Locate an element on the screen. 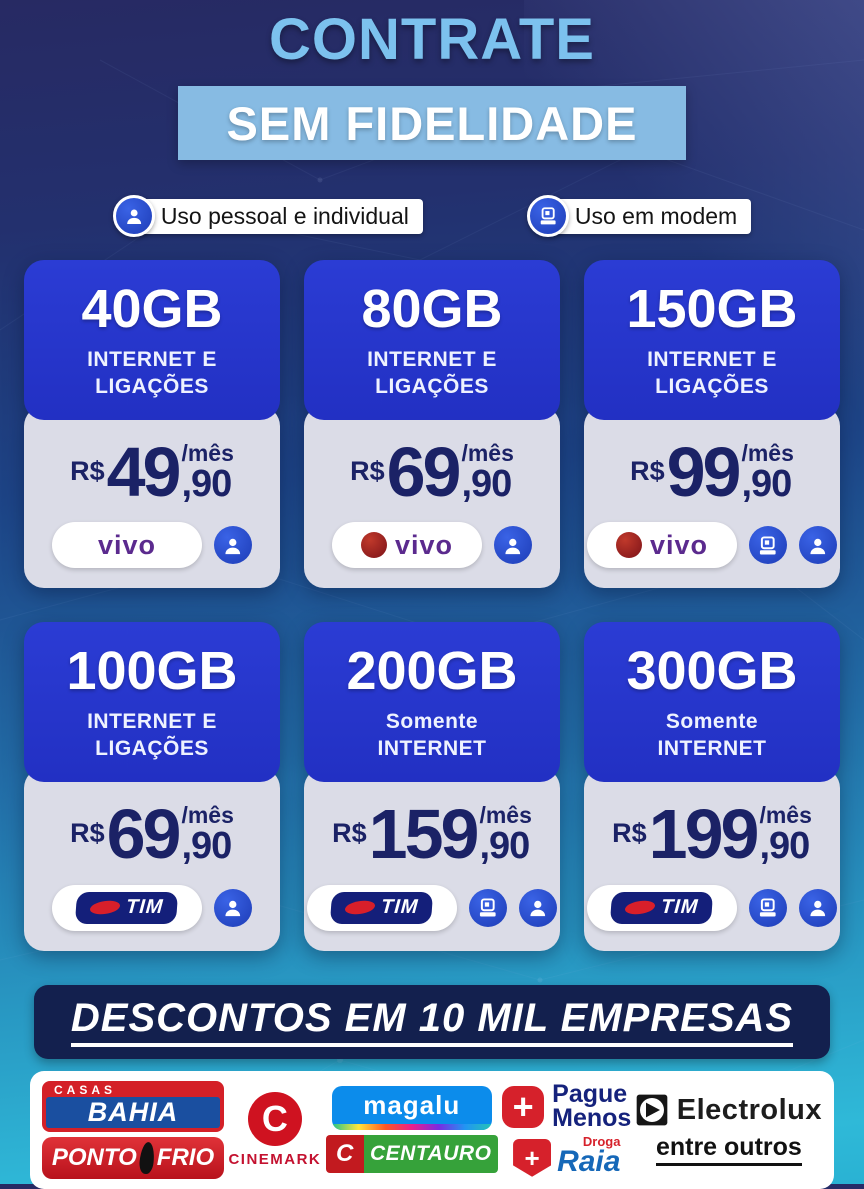  plan-card-200gb: 200GB Somente INTERNET R$ 159 /mês ,90 is located at coordinates (432, 786).